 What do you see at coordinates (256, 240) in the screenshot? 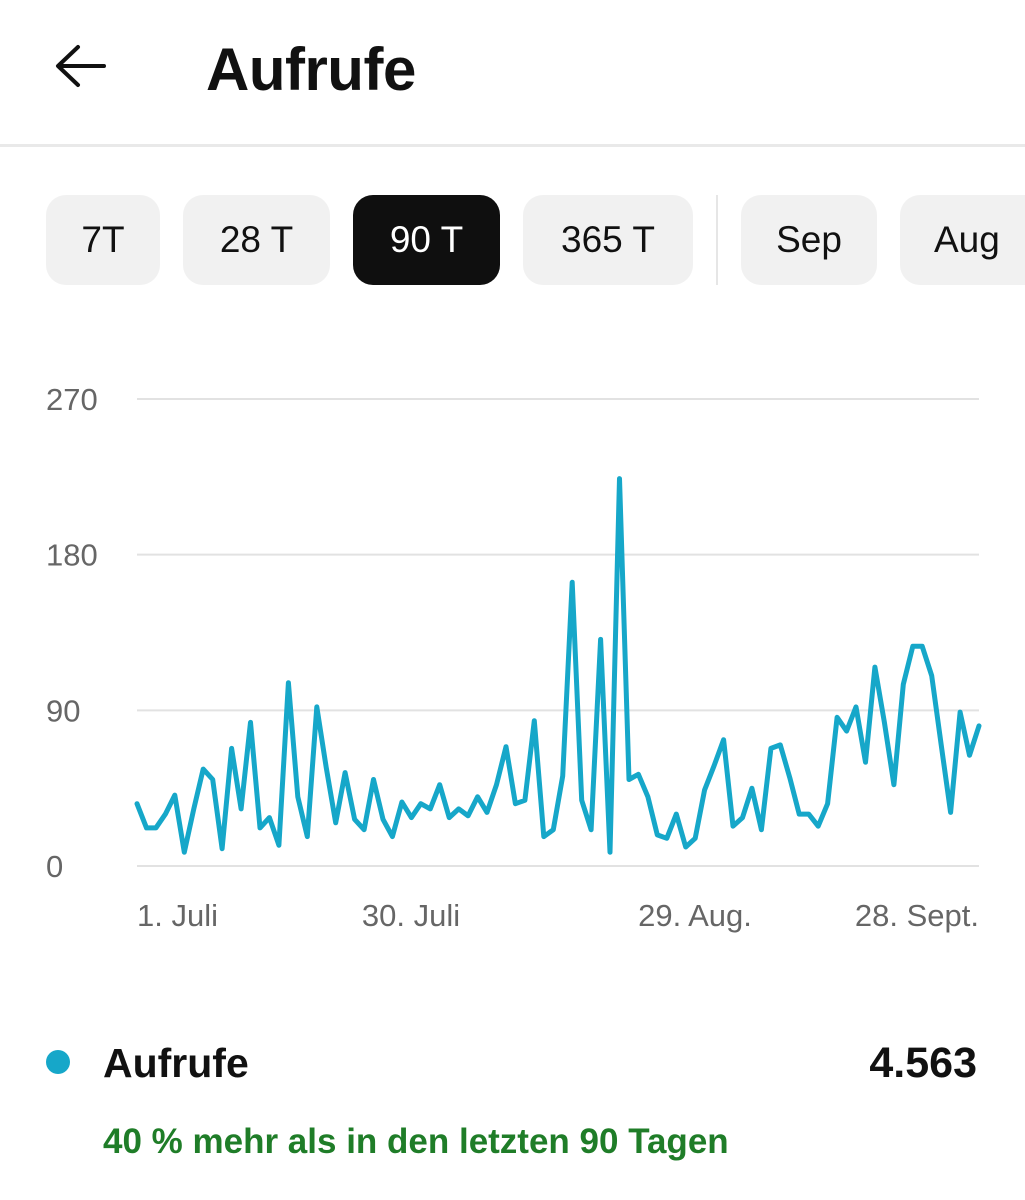
I see `filter-chip-28-days: 28 T` at bounding box center [256, 240].